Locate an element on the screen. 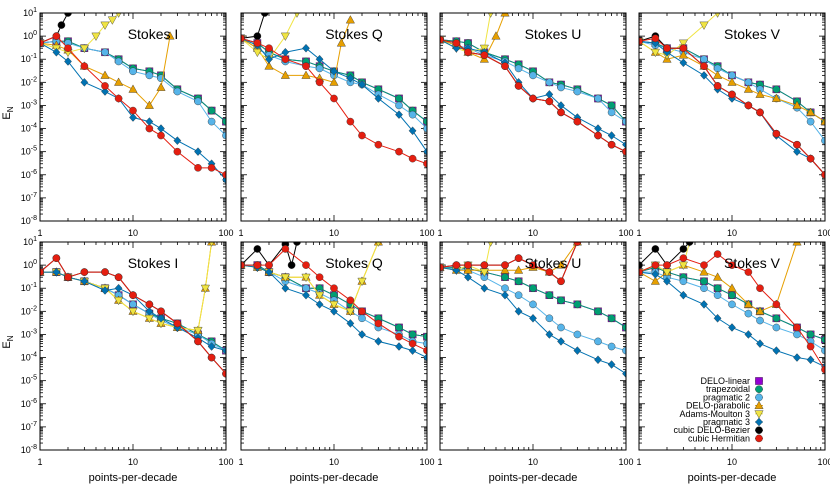  y-tick-label: 10⁻³ is located at coordinates (29, 104).